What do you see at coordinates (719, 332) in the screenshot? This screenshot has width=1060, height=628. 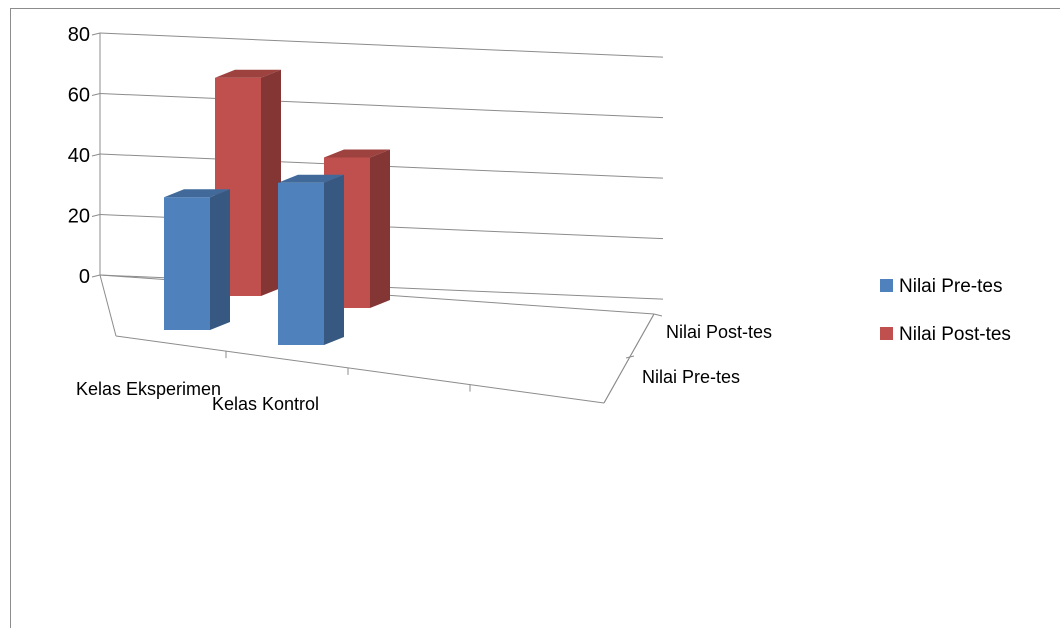 I see `depth-axis-label: Nilai Post-tes` at bounding box center [719, 332].